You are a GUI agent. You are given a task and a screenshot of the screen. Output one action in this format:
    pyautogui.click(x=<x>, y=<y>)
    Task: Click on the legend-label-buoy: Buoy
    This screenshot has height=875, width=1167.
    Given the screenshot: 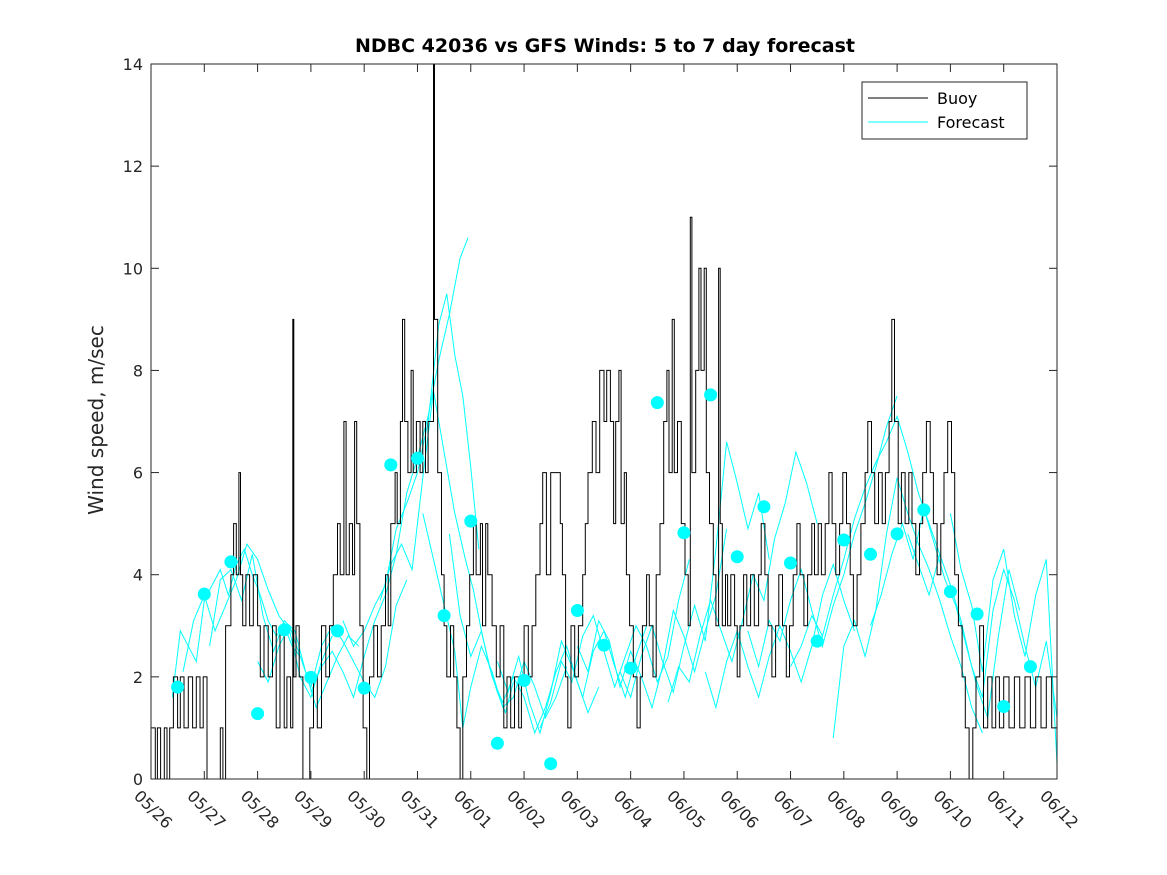 What is the action you would take?
    pyautogui.click(x=957, y=98)
    